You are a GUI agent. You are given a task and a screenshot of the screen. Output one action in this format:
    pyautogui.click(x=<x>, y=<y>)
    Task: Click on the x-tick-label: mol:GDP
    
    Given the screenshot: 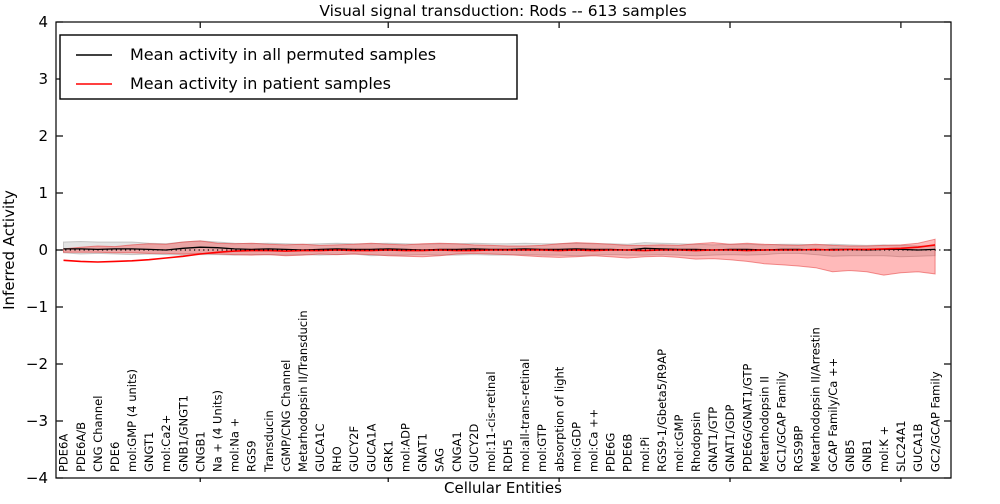 What is the action you would take?
    pyautogui.click(x=576, y=447)
    